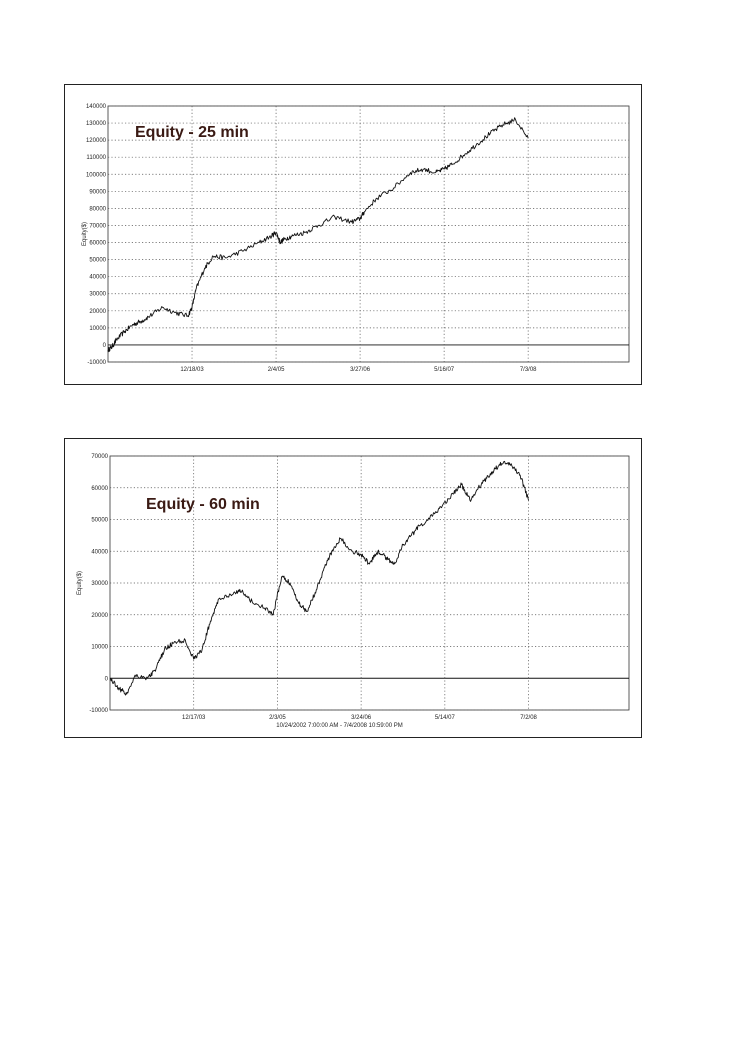 The height and width of the screenshot is (1042, 744). What do you see at coordinates (194, 718) in the screenshot?
I see `x-tick-label: 12/17/03` at bounding box center [194, 718].